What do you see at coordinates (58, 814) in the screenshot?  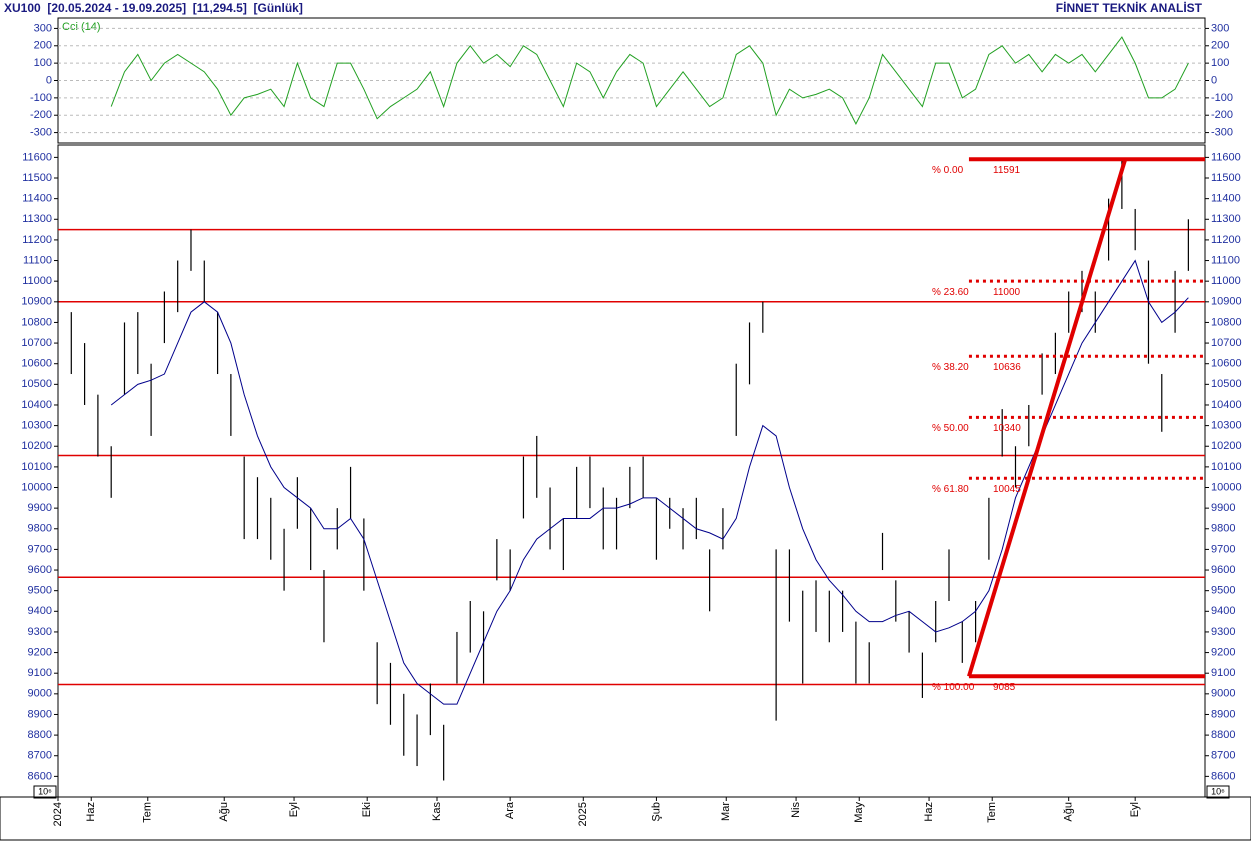 I see `x-tick-label: 2024` at bounding box center [58, 814].